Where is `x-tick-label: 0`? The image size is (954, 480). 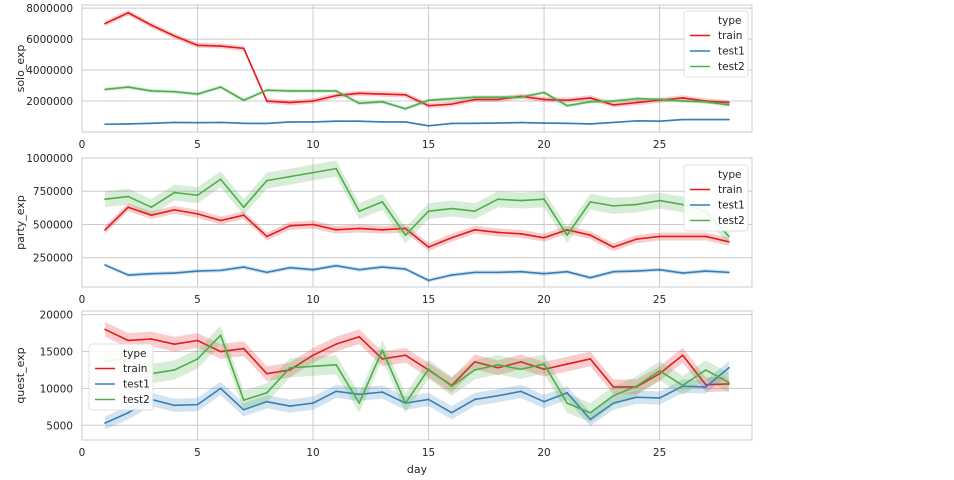 x-tick-label: 0 is located at coordinates (82, 300).